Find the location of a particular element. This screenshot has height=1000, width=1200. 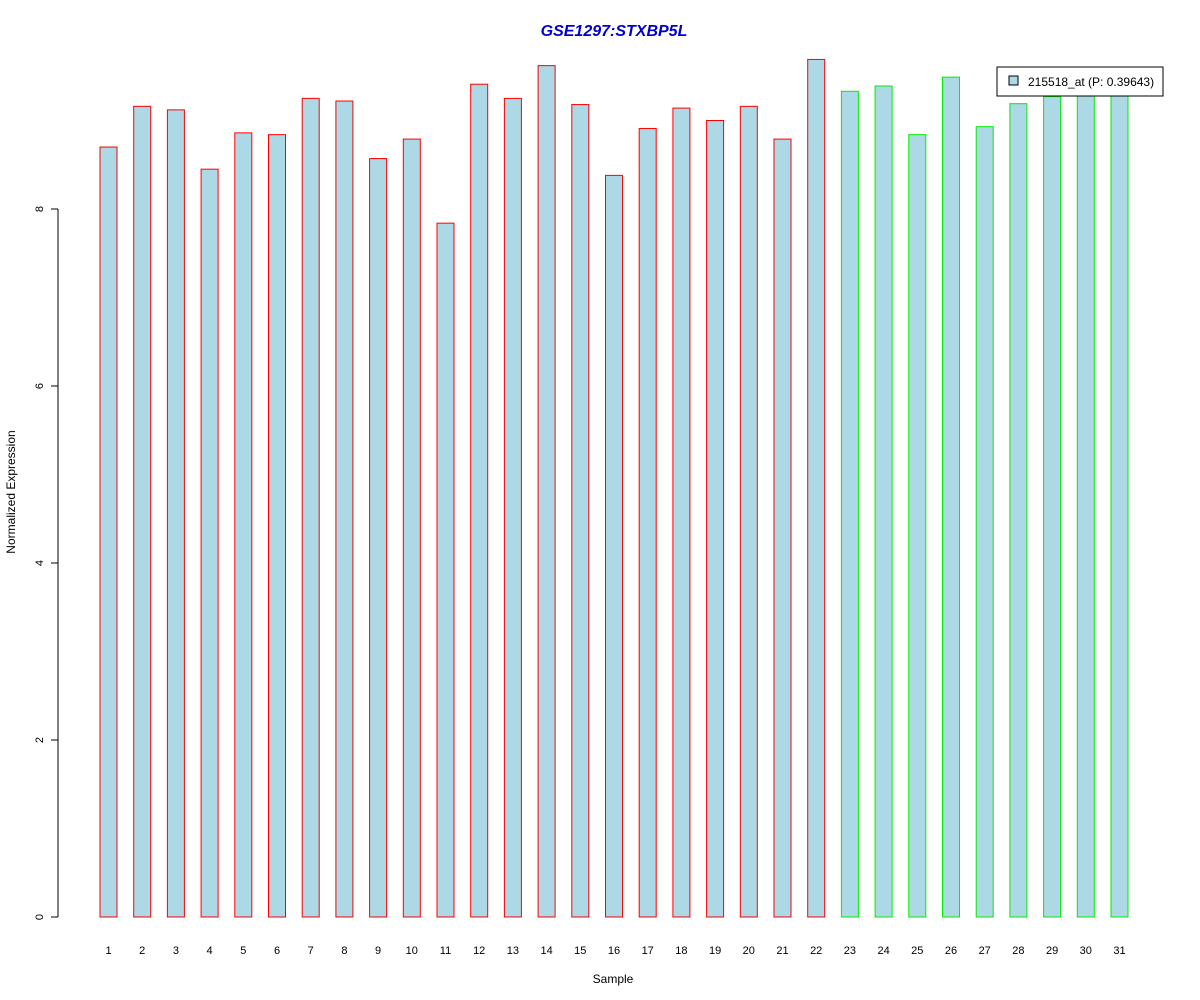

legend-label: 215518_at (P: 0.39643) is located at coordinates (1091, 82).